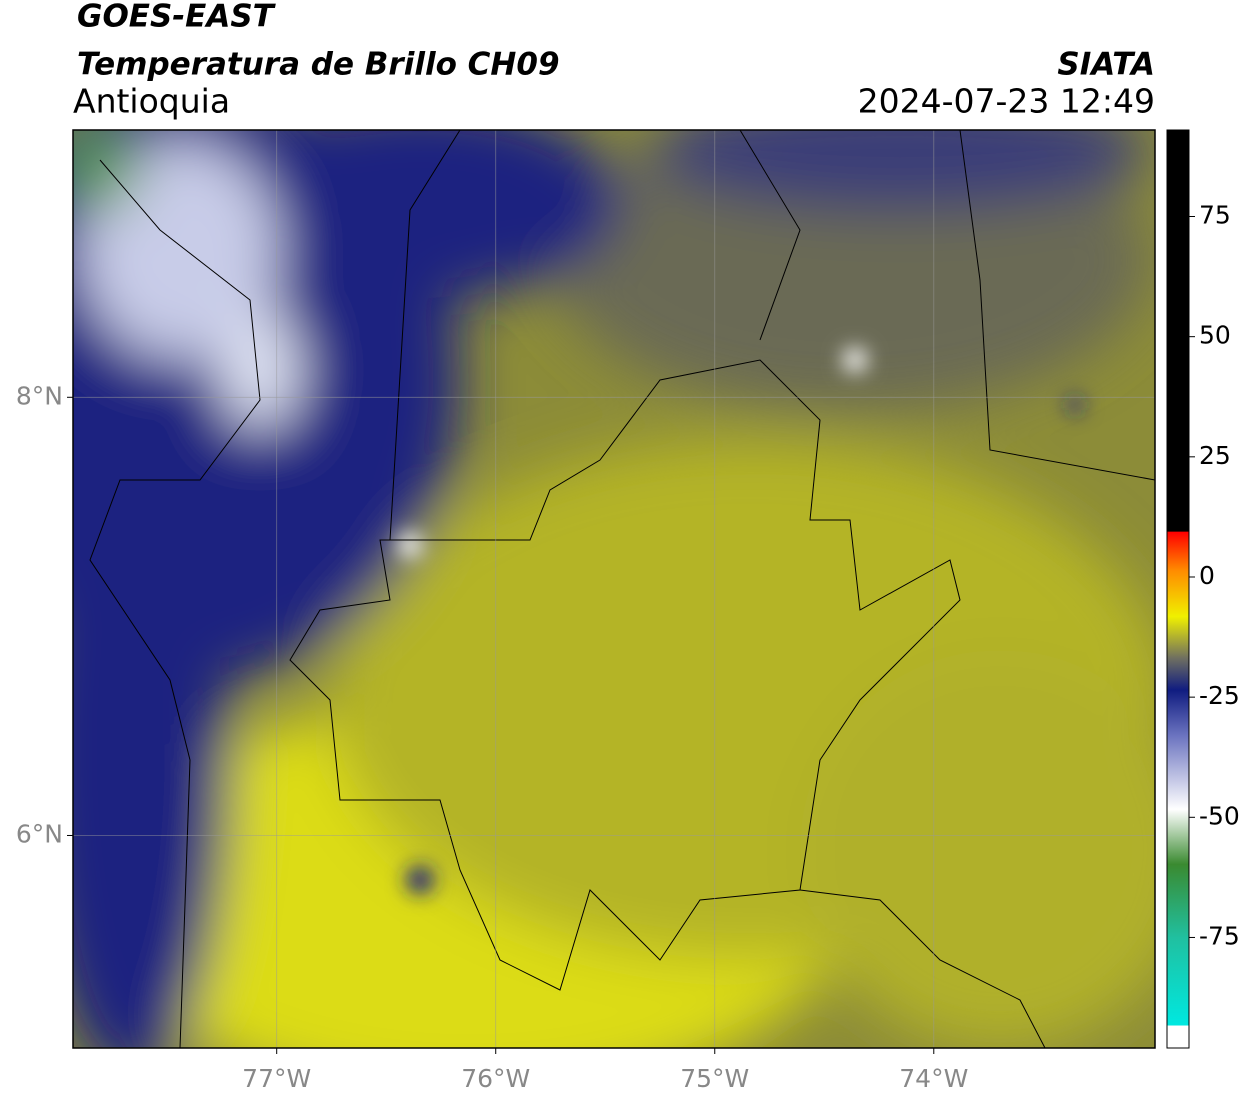  I want to click on colorbar-label: 25, so click(1215, 455).